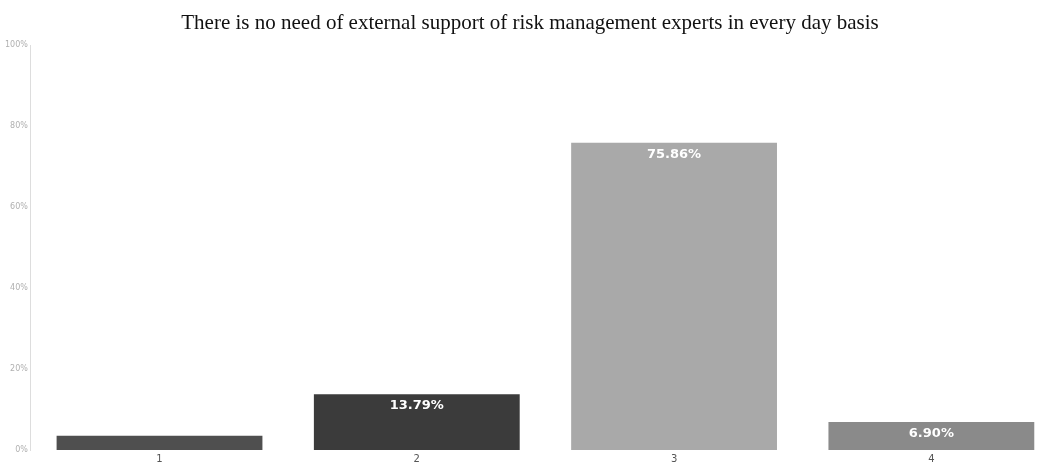 The image size is (1060, 470). What do you see at coordinates (416, 405) in the screenshot?
I see `data-label: 13.79%` at bounding box center [416, 405].